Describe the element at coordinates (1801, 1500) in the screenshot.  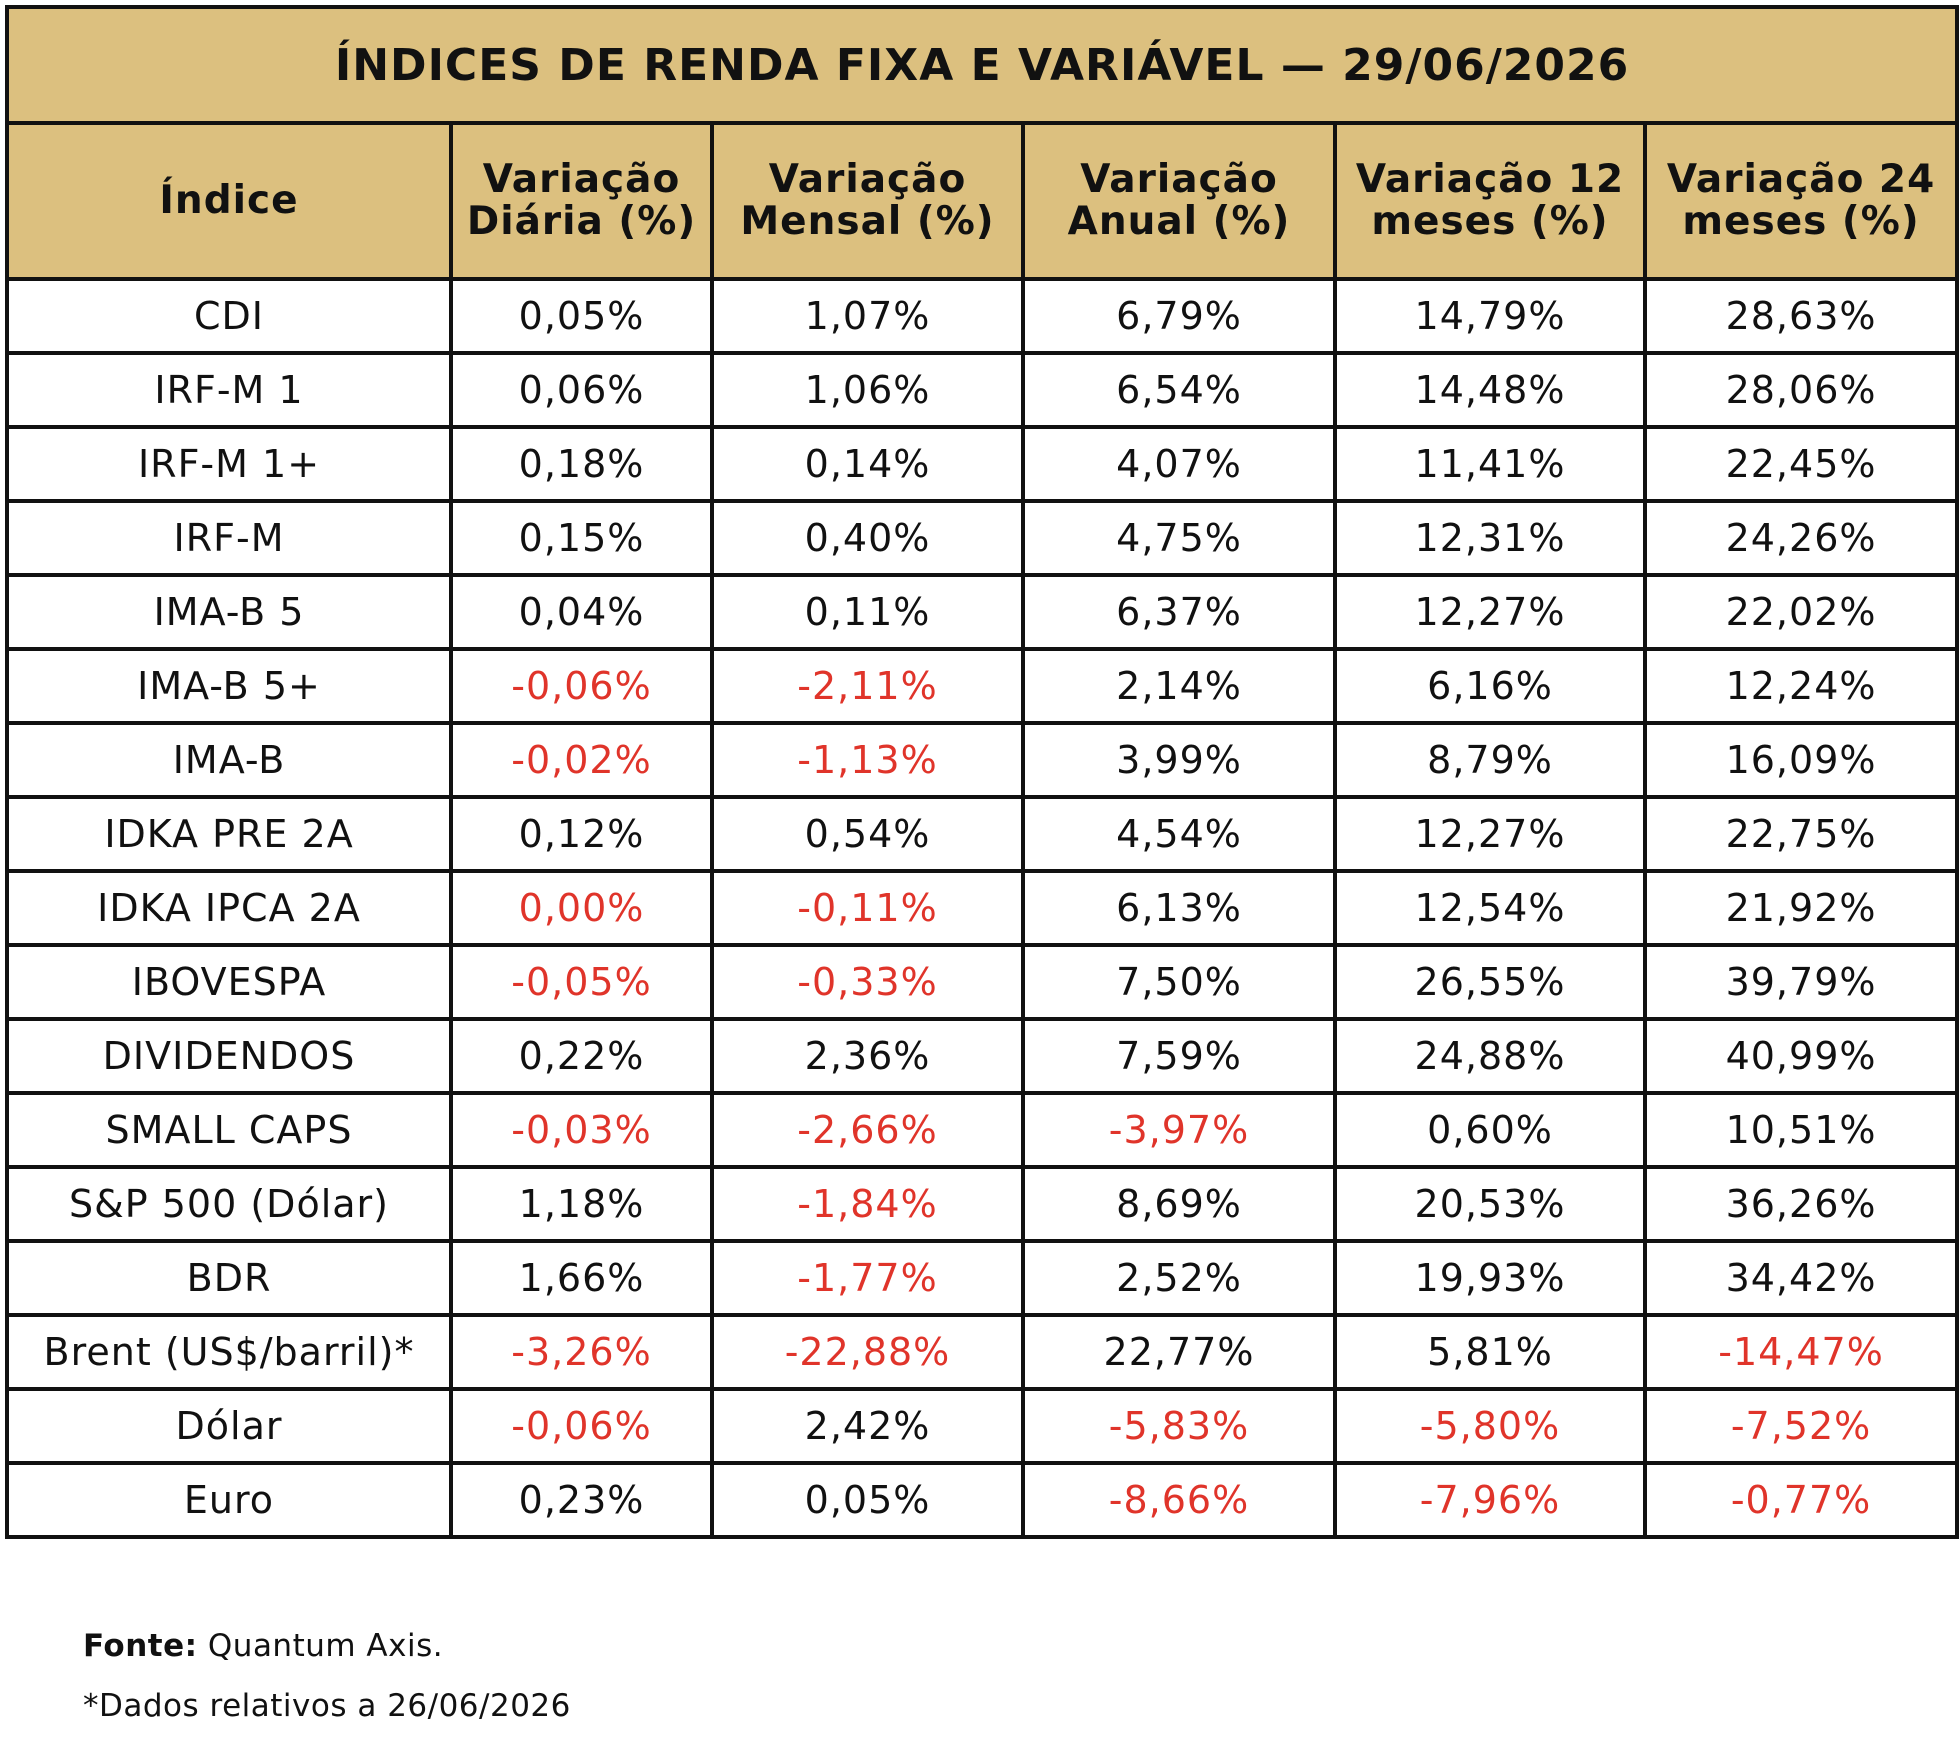
I see `value-cell: -0,77%` at that location.